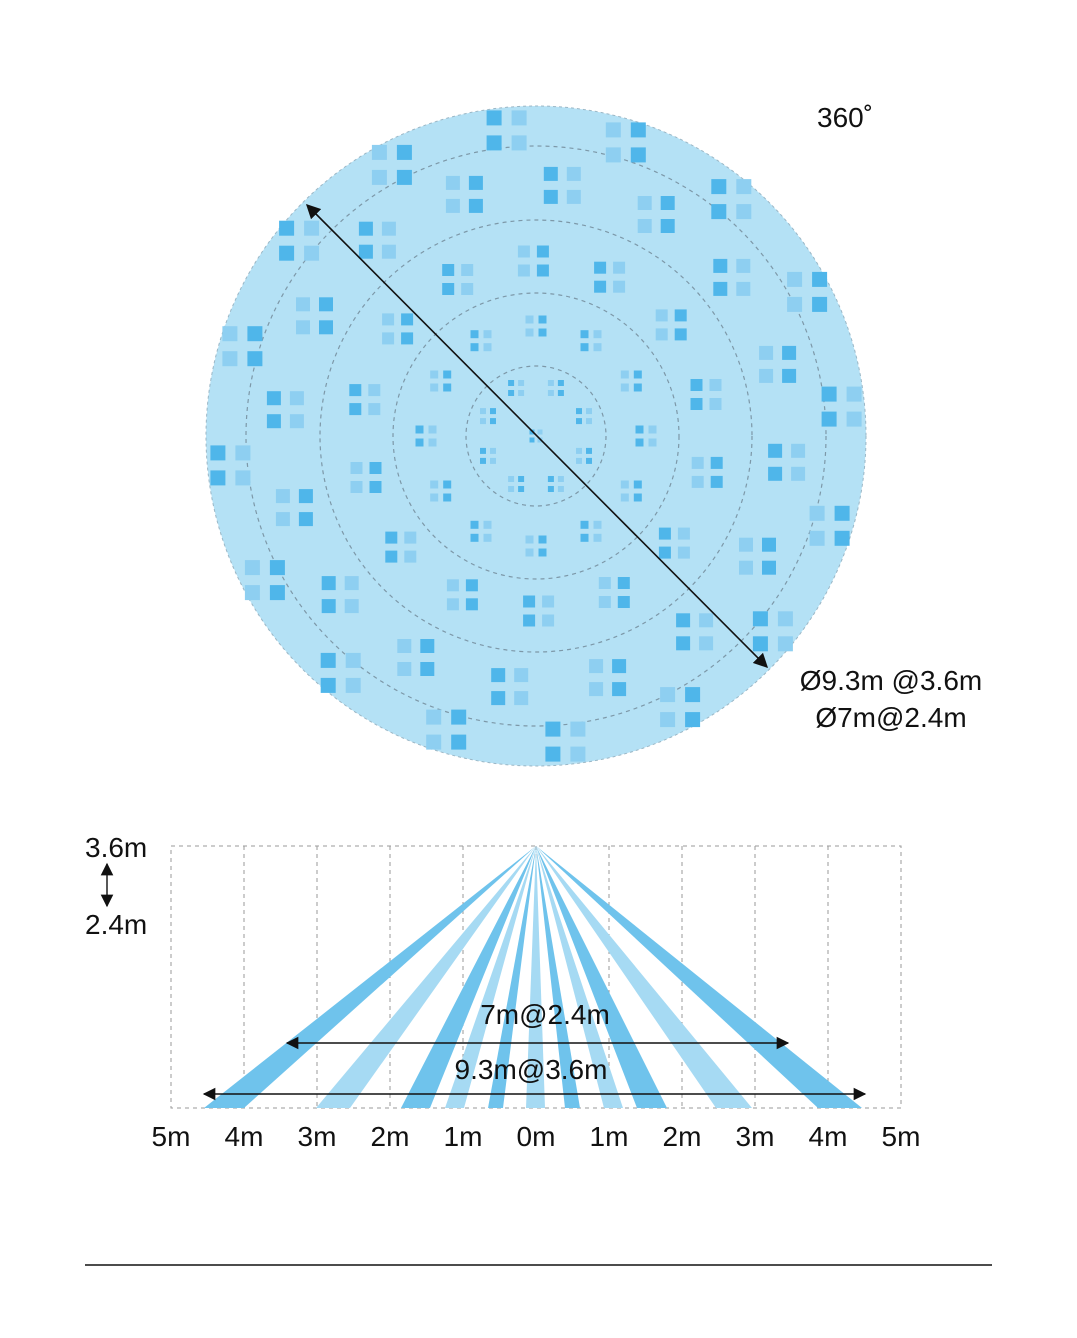 The width and height of the screenshot is (1077, 1338). I want to click on span-label-small: 7m@2.4m, so click(545, 1014).